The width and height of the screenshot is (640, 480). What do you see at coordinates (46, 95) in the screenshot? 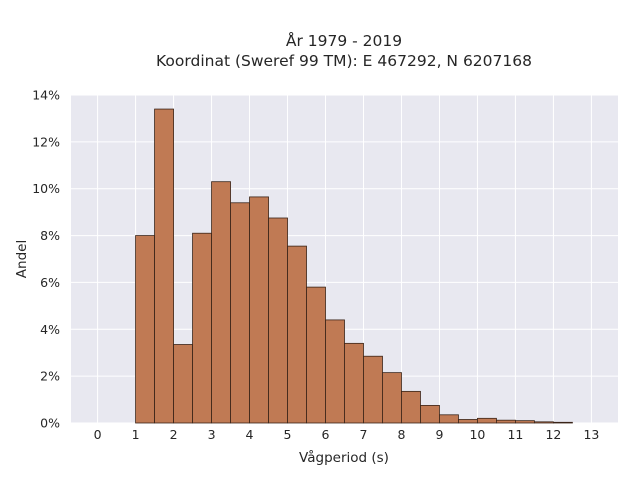
I see `y-tick-label: 14%` at bounding box center [46, 95].